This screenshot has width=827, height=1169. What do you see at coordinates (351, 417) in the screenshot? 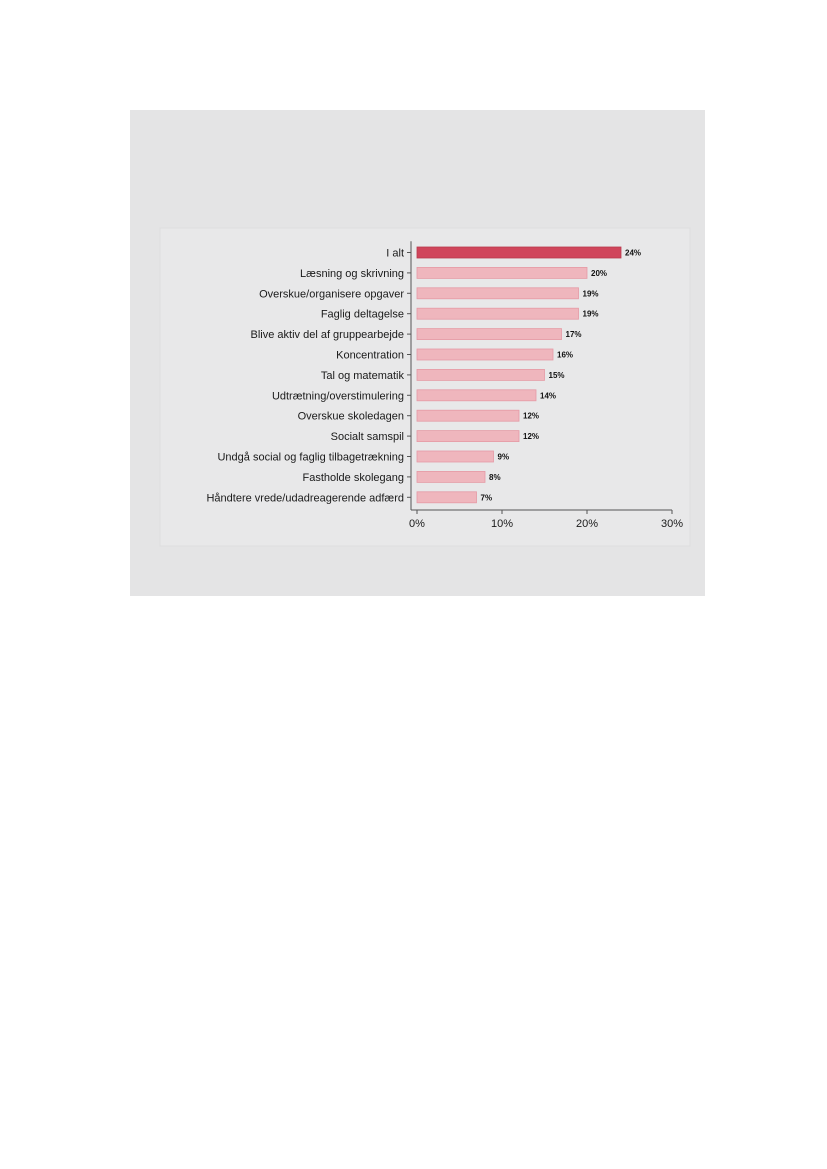
I see `category-label: Overskue skoledagen` at bounding box center [351, 417].